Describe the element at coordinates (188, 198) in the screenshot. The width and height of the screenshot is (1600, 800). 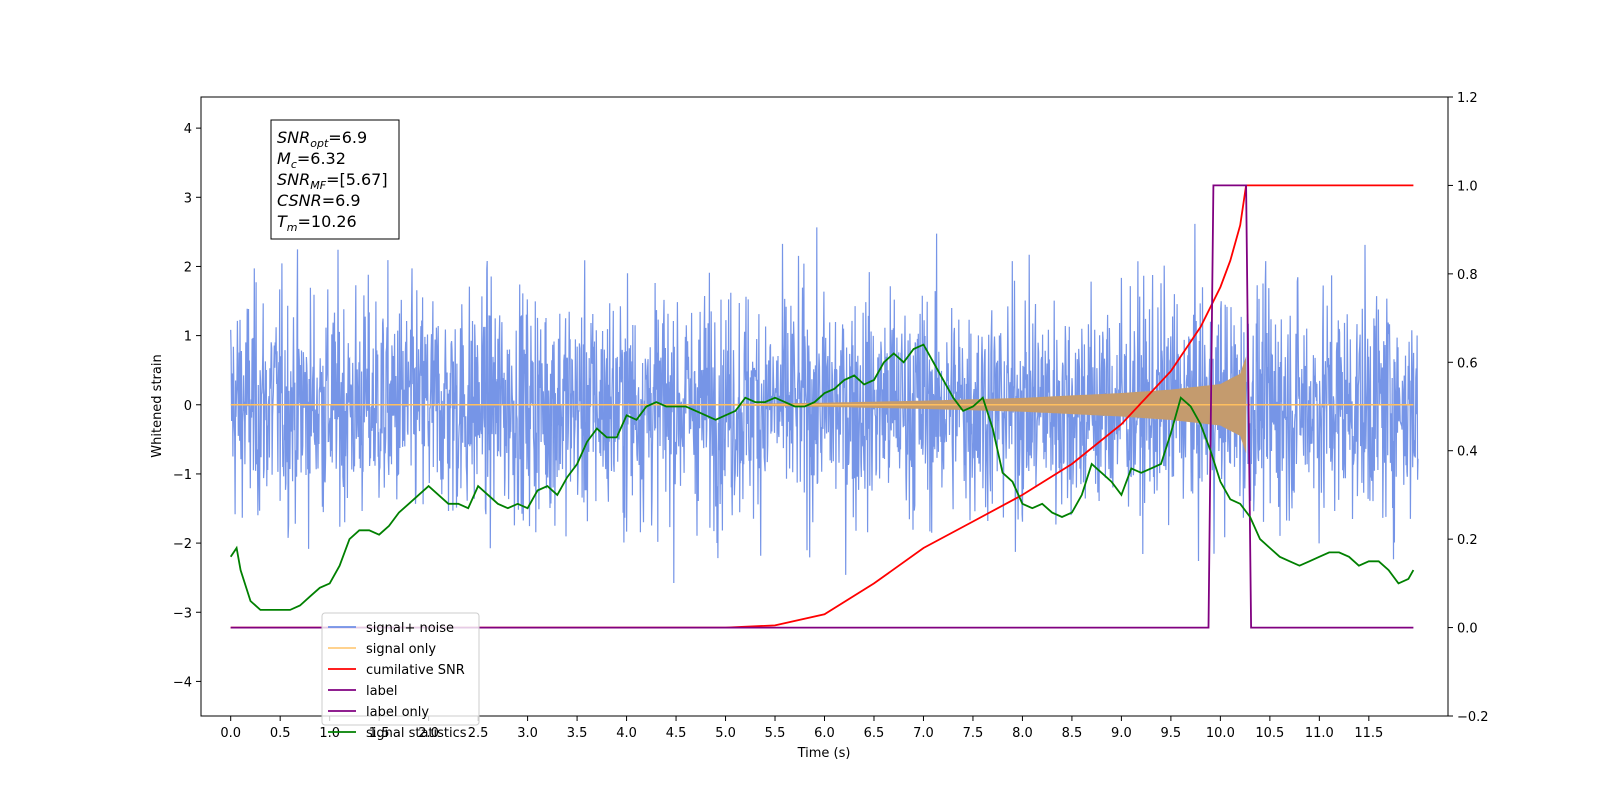
I see `y-left-tick-label: 3` at that location.